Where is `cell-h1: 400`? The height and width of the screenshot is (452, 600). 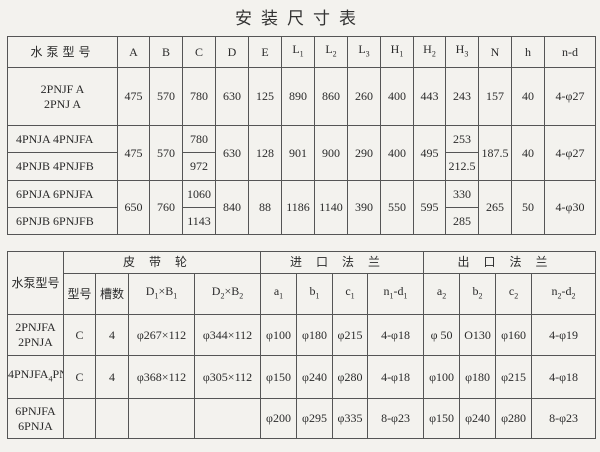
cell-h1: 400 is located at coordinates (397, 153).